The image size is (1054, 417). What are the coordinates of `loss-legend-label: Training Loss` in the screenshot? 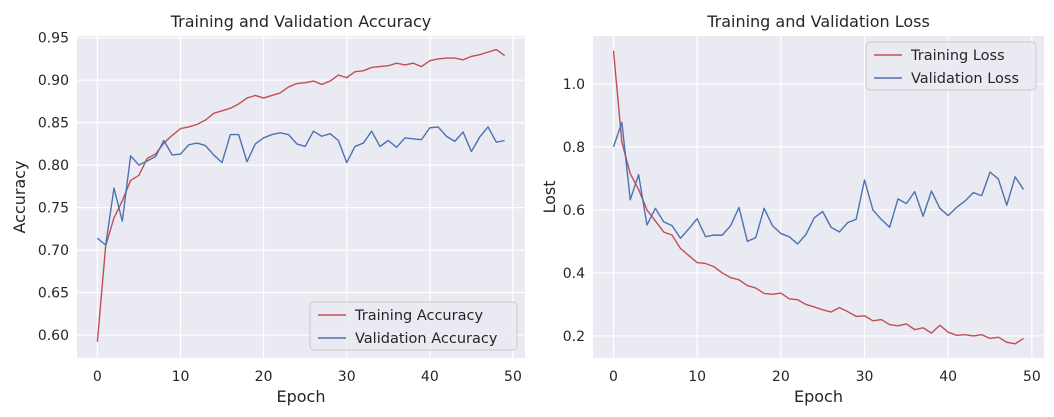 It's located at (957, 56).